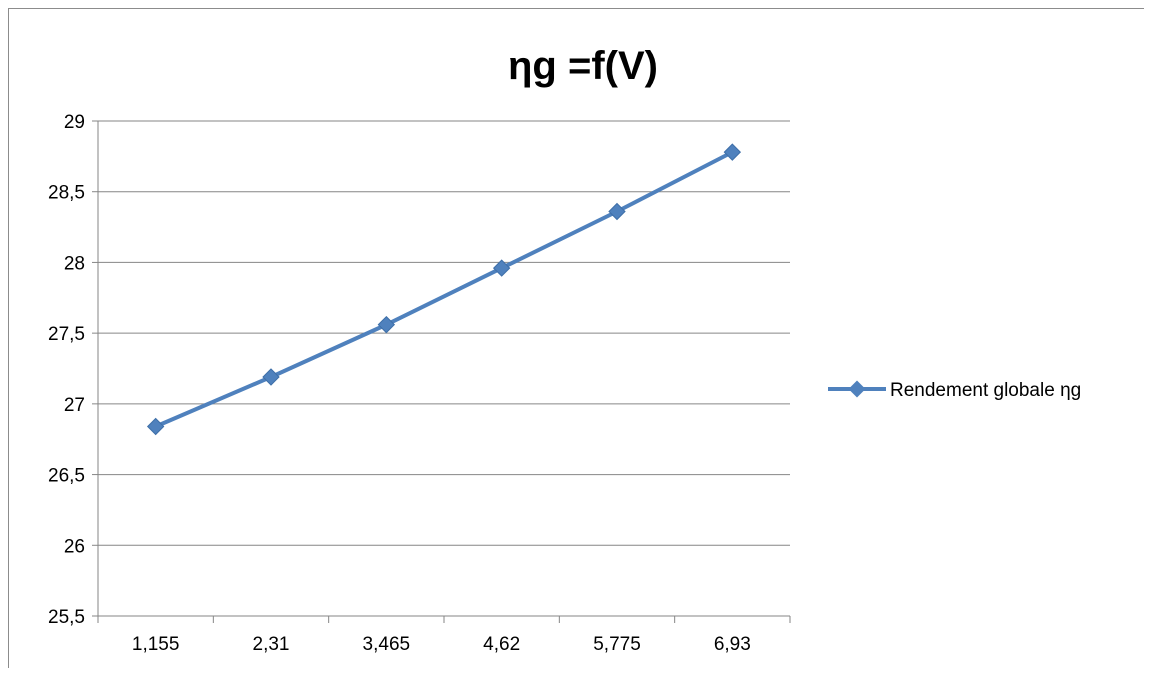 The image size is (1153, 677). What do you see at coordinates (74, 263) in the screenshot?
I see `y-tick-label: 28` at bounding box center [74, 263].